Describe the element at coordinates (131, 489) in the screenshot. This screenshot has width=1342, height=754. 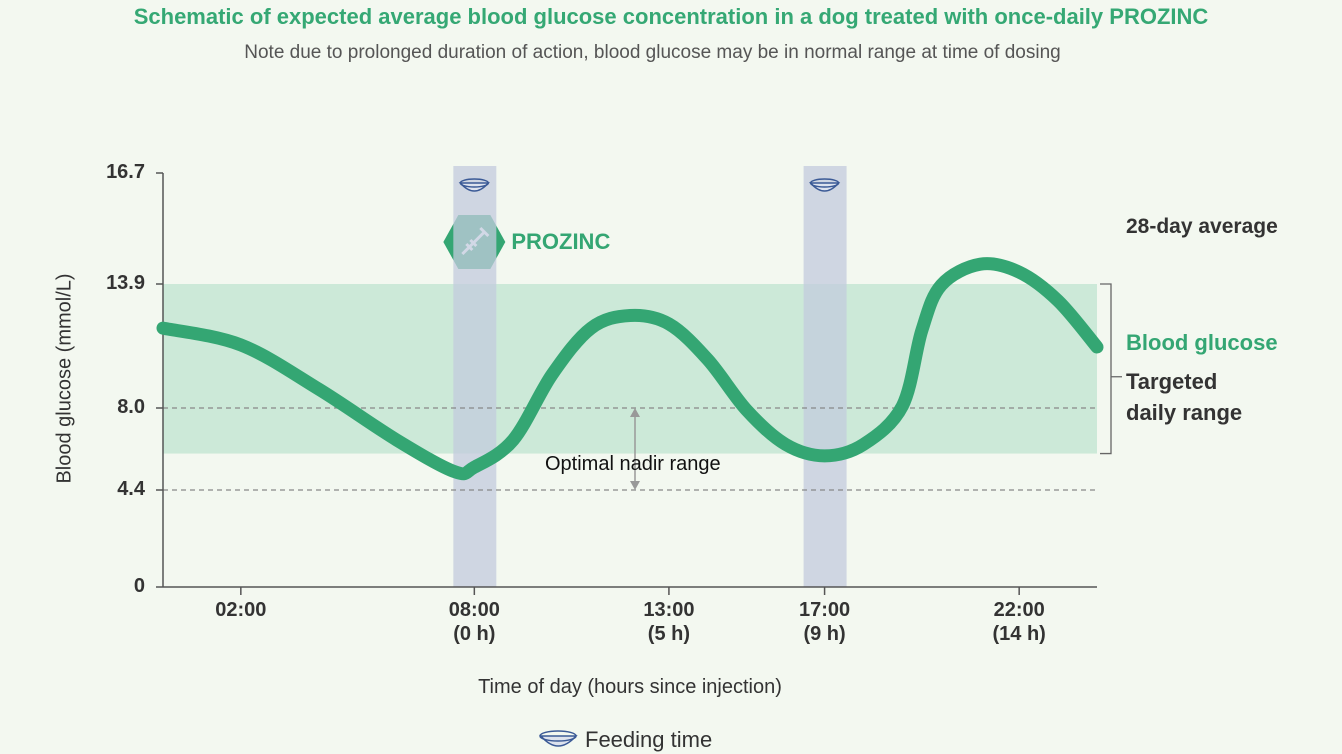
I see `y-tick-label: 4.4` at that location.